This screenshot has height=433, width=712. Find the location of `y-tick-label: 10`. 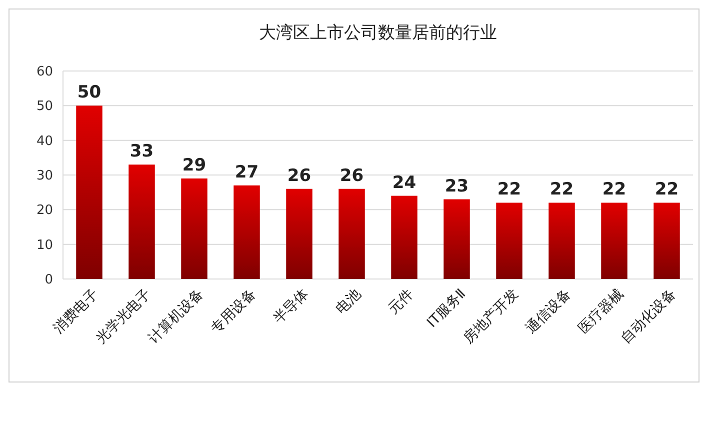

y-tick-label: 10 is located at coordinates (44, 245).